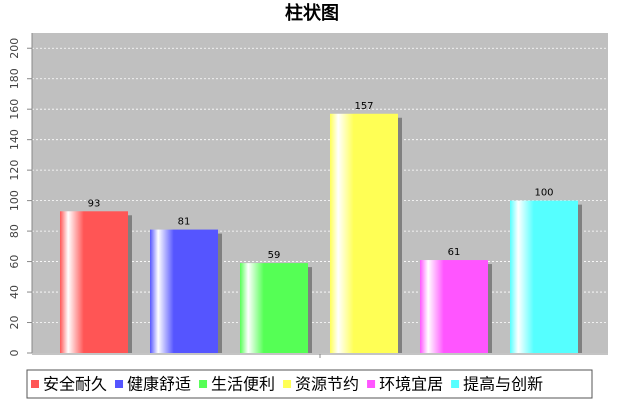 The width and height of the screenshot is (620, 400). Describe the element at coordinates (184, 222) in the screenshot. I see `data-label: 81` at that location.